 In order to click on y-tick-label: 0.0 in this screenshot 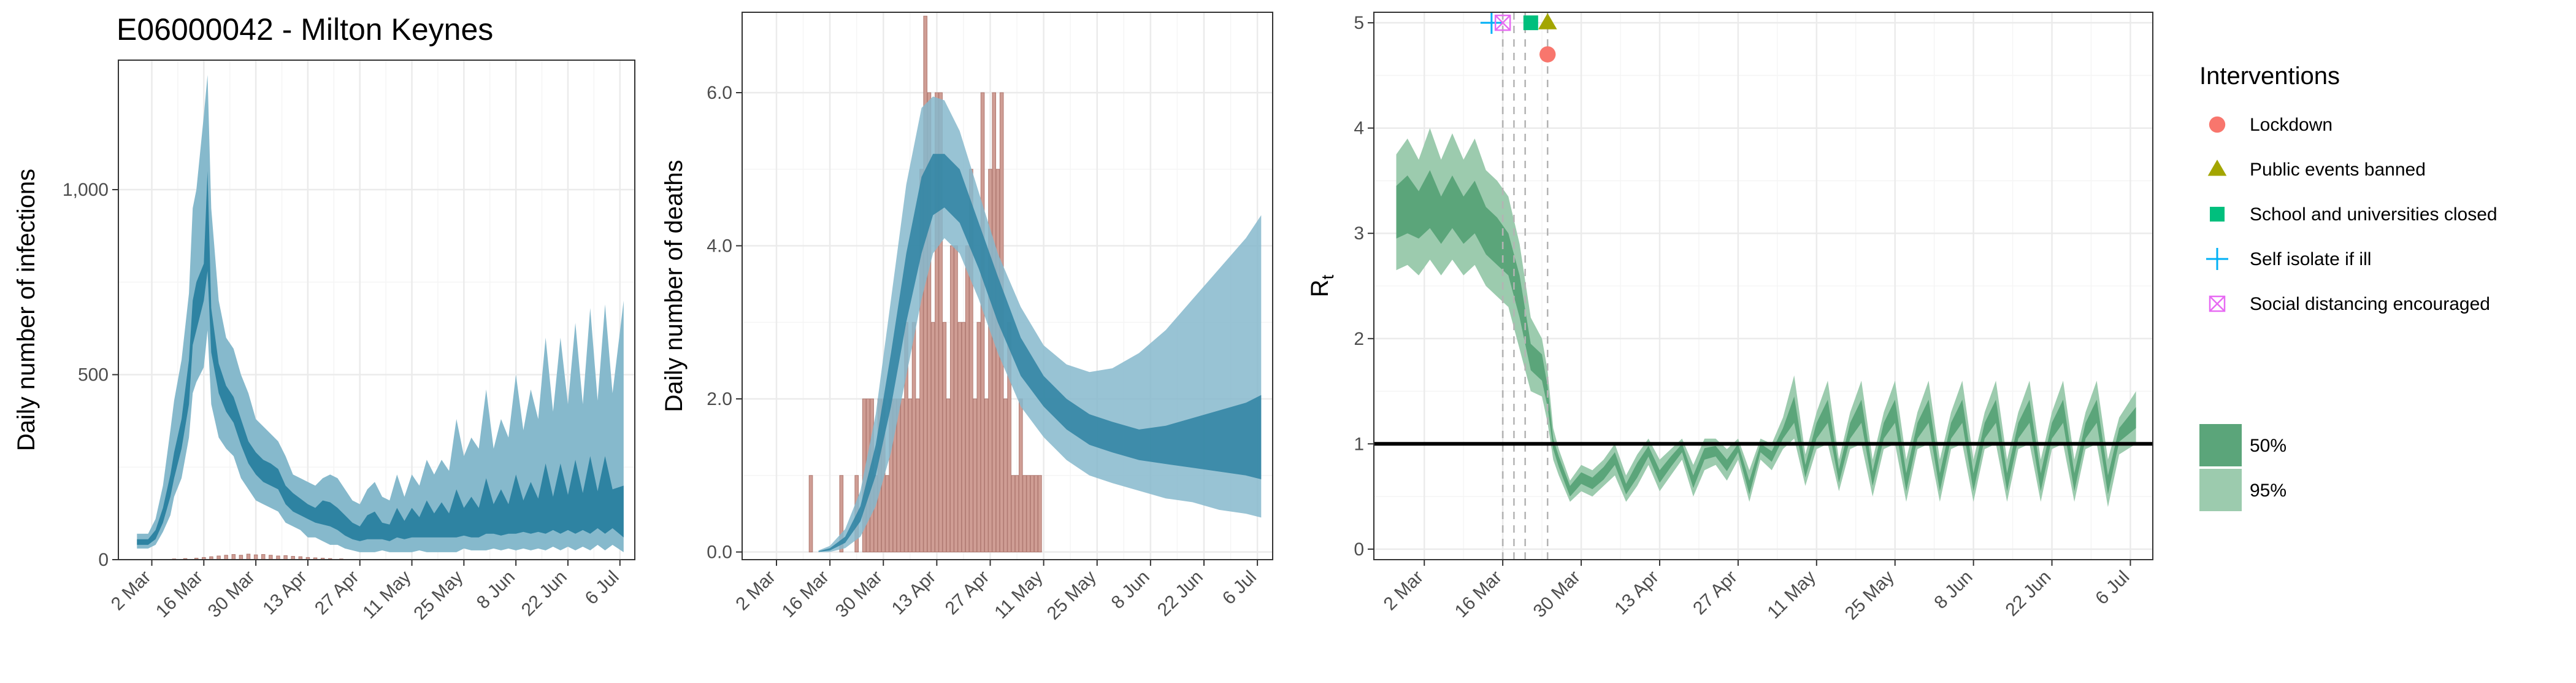, I will do `click(719, 552)`.